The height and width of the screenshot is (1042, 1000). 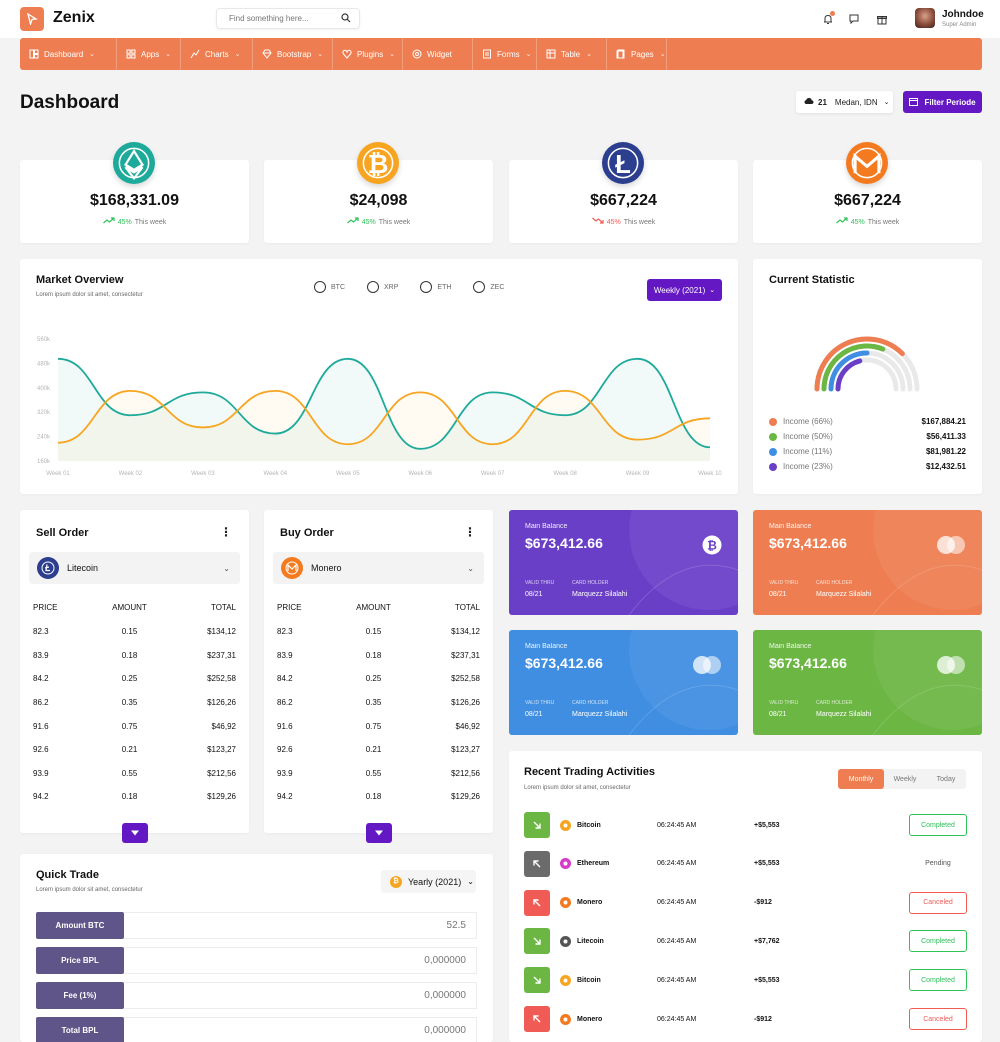 I want to click on table-cell: 0.55, so click(x=129, y=773).